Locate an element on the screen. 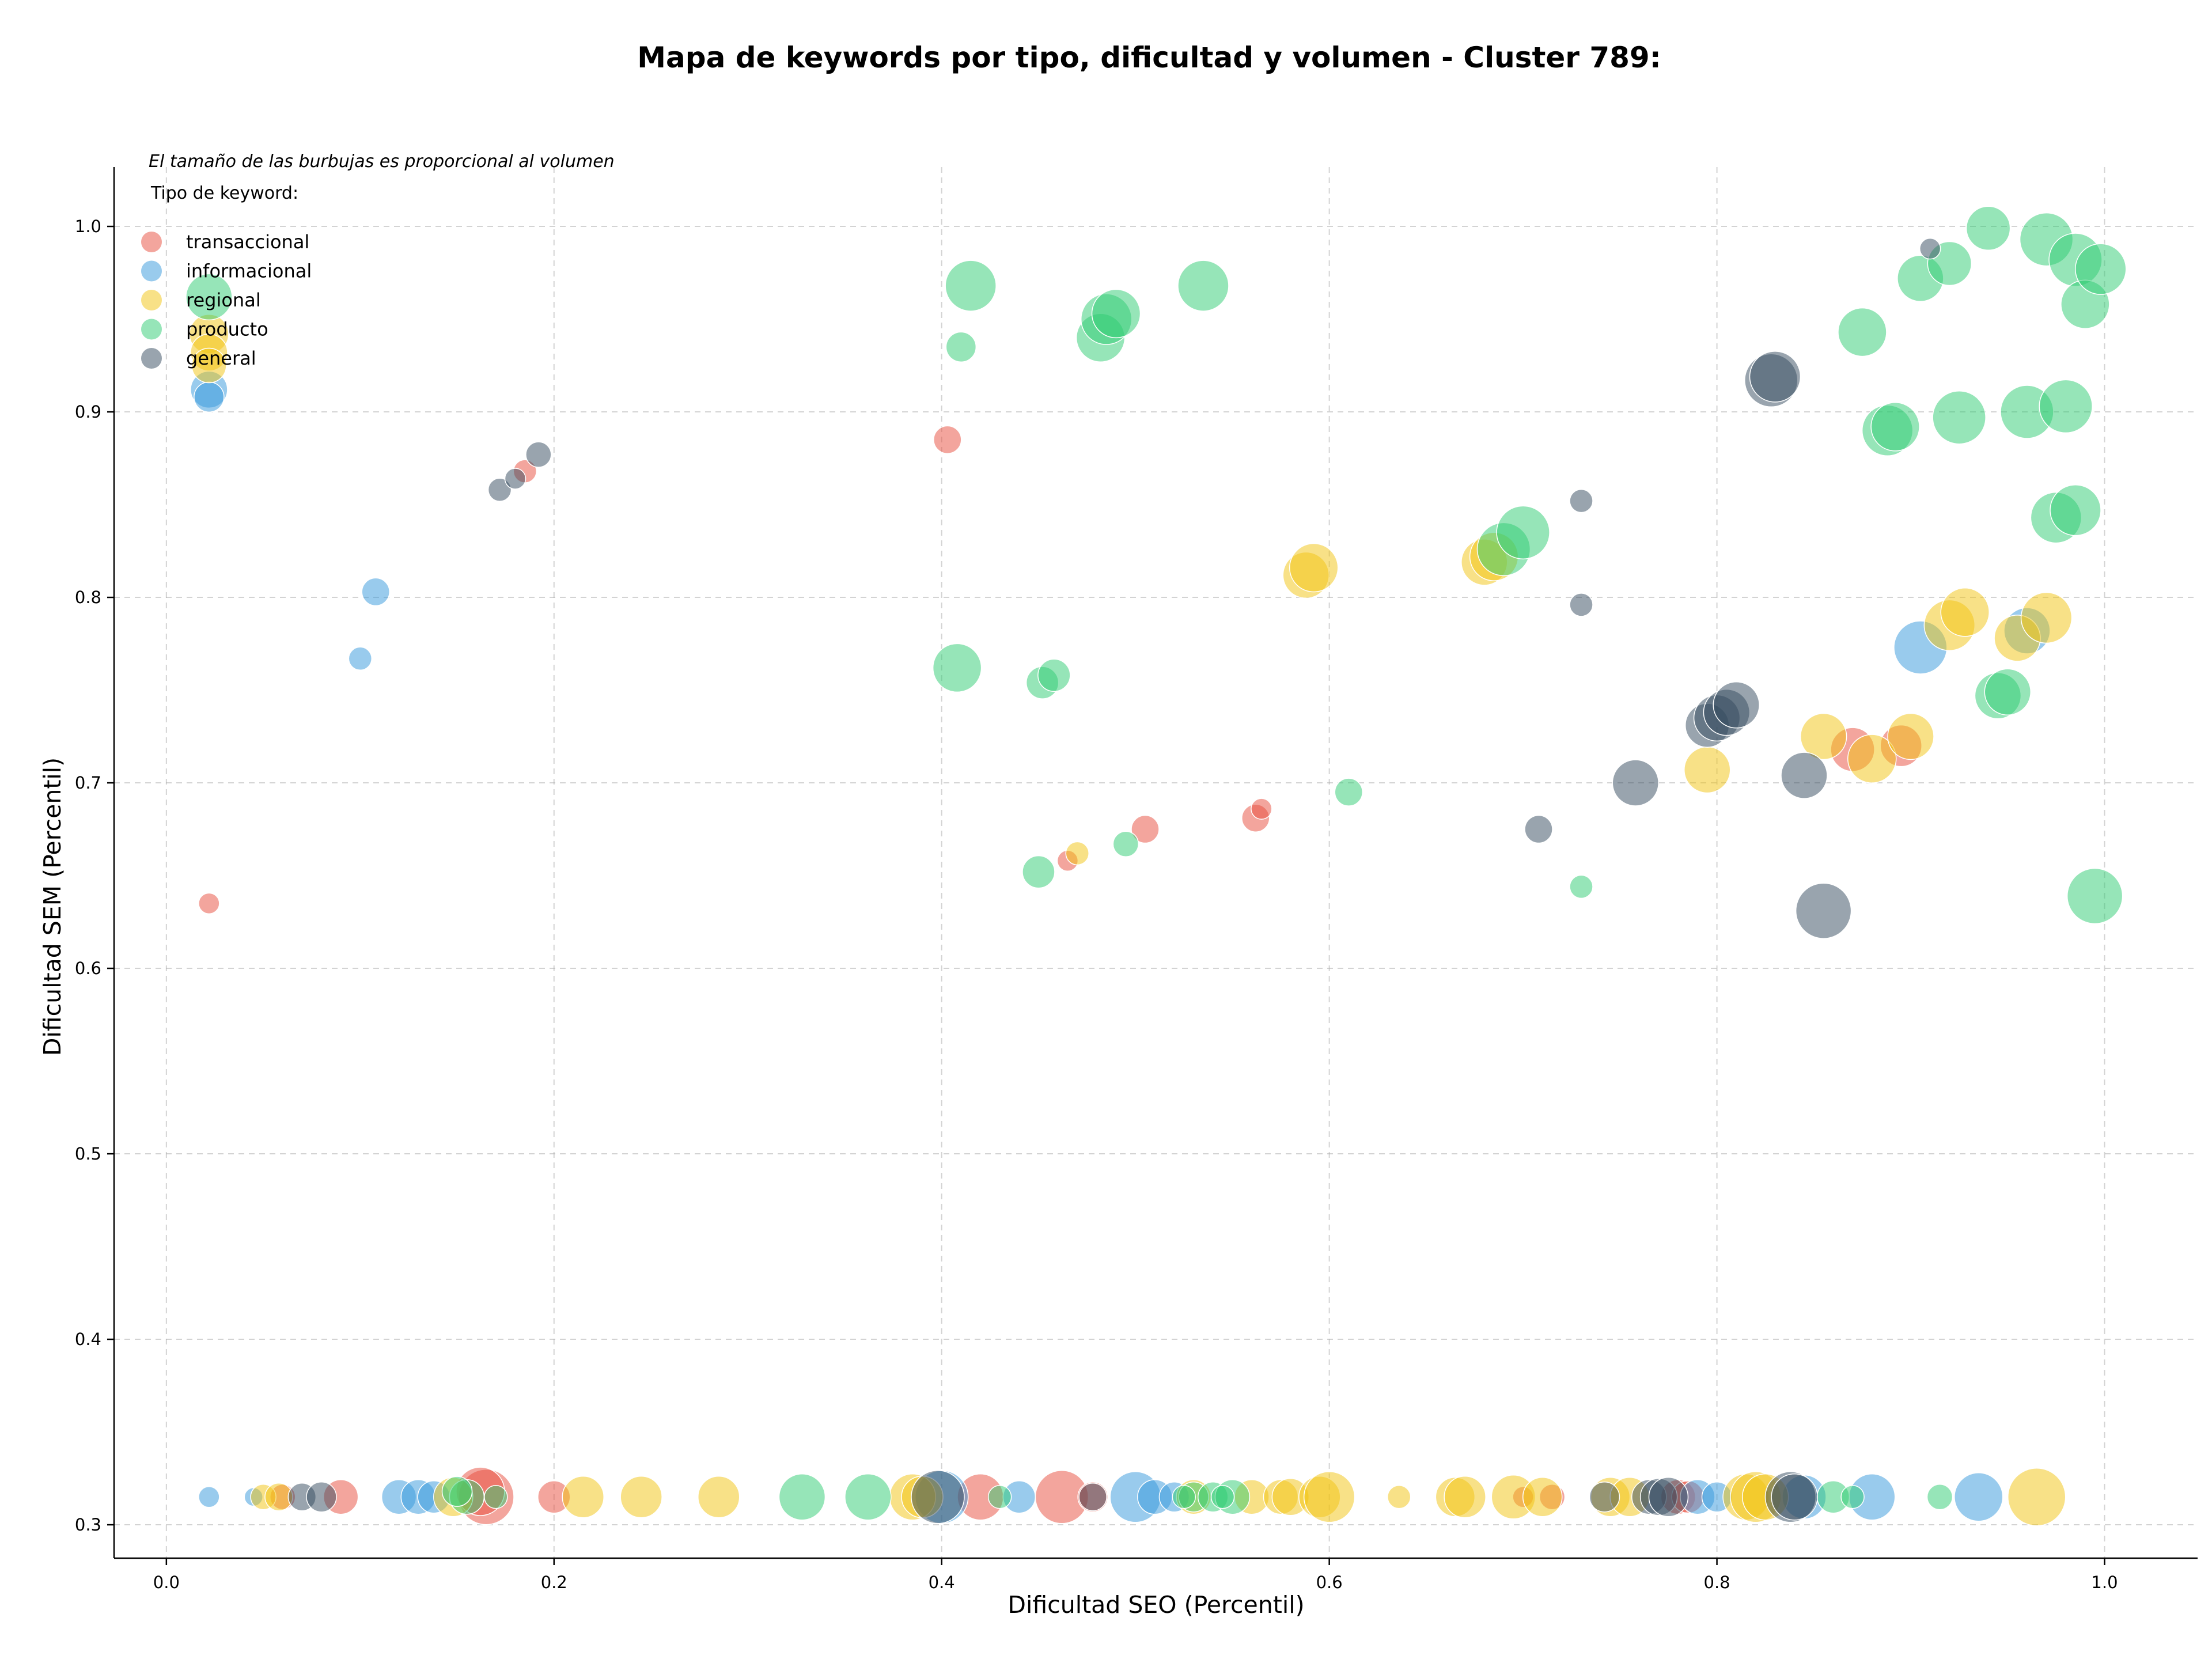 This screenshot has height=1663, width=2212. legend-title: Tipo de keyword: is located at coordinates (224, 193).